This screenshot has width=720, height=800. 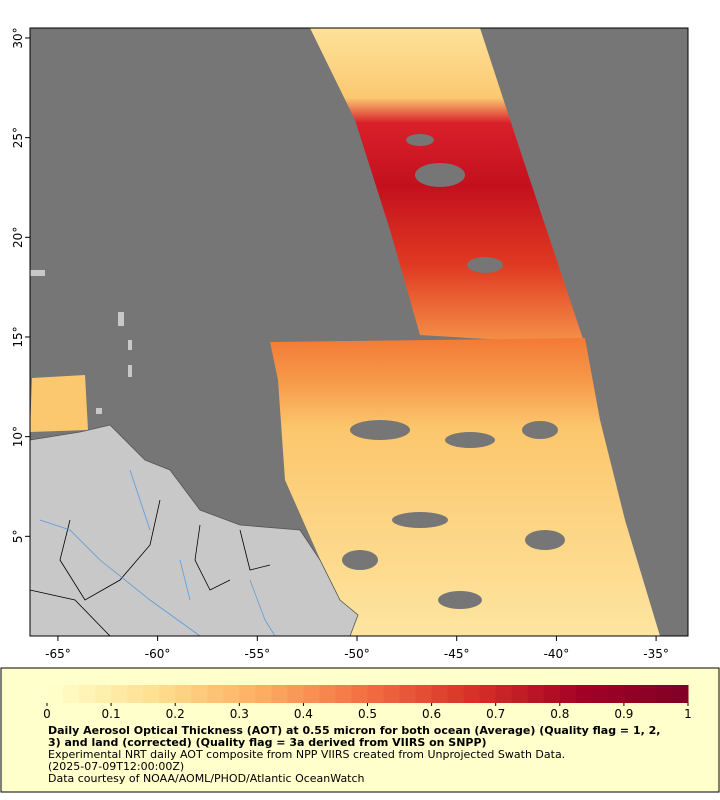 What do you see at coordinates (431, 714) in the screenshot?
I see `colorbar-tick-label: 0.6` at bounding box center [431, 714].